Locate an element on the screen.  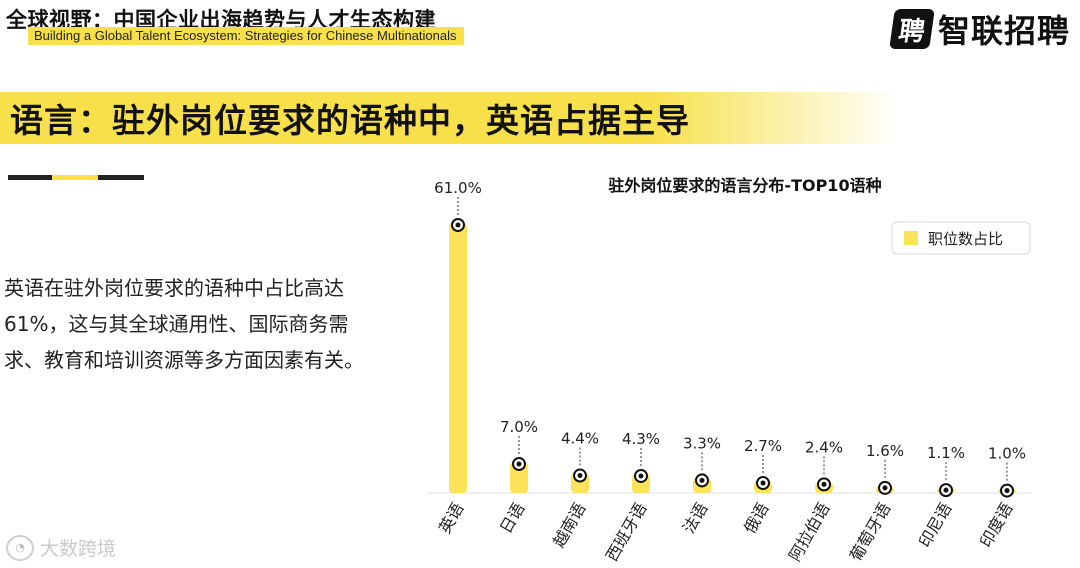
headline-highlight is located at coordinates (450, 118).